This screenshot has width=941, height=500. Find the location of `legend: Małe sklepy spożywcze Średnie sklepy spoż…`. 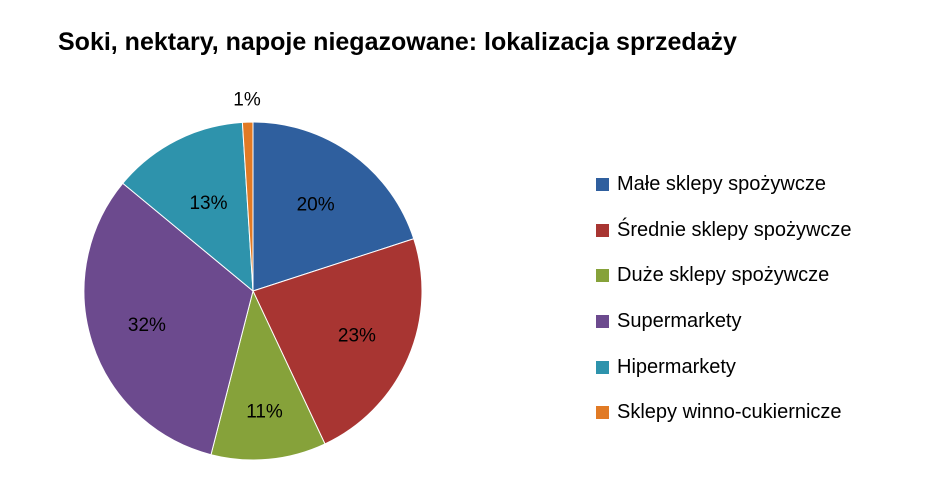

legend: Małe sklepy spożywcze Średnie sklepy spoż… is located at coordinates (724, 299).